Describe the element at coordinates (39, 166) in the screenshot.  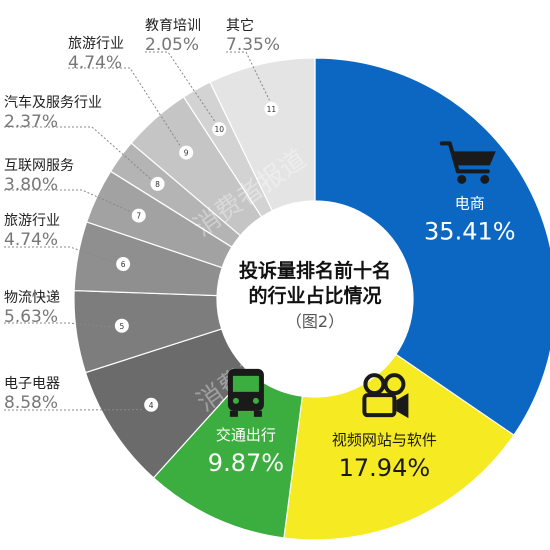
I see `slice-label-互联网服务: 互联网服务` at that location.